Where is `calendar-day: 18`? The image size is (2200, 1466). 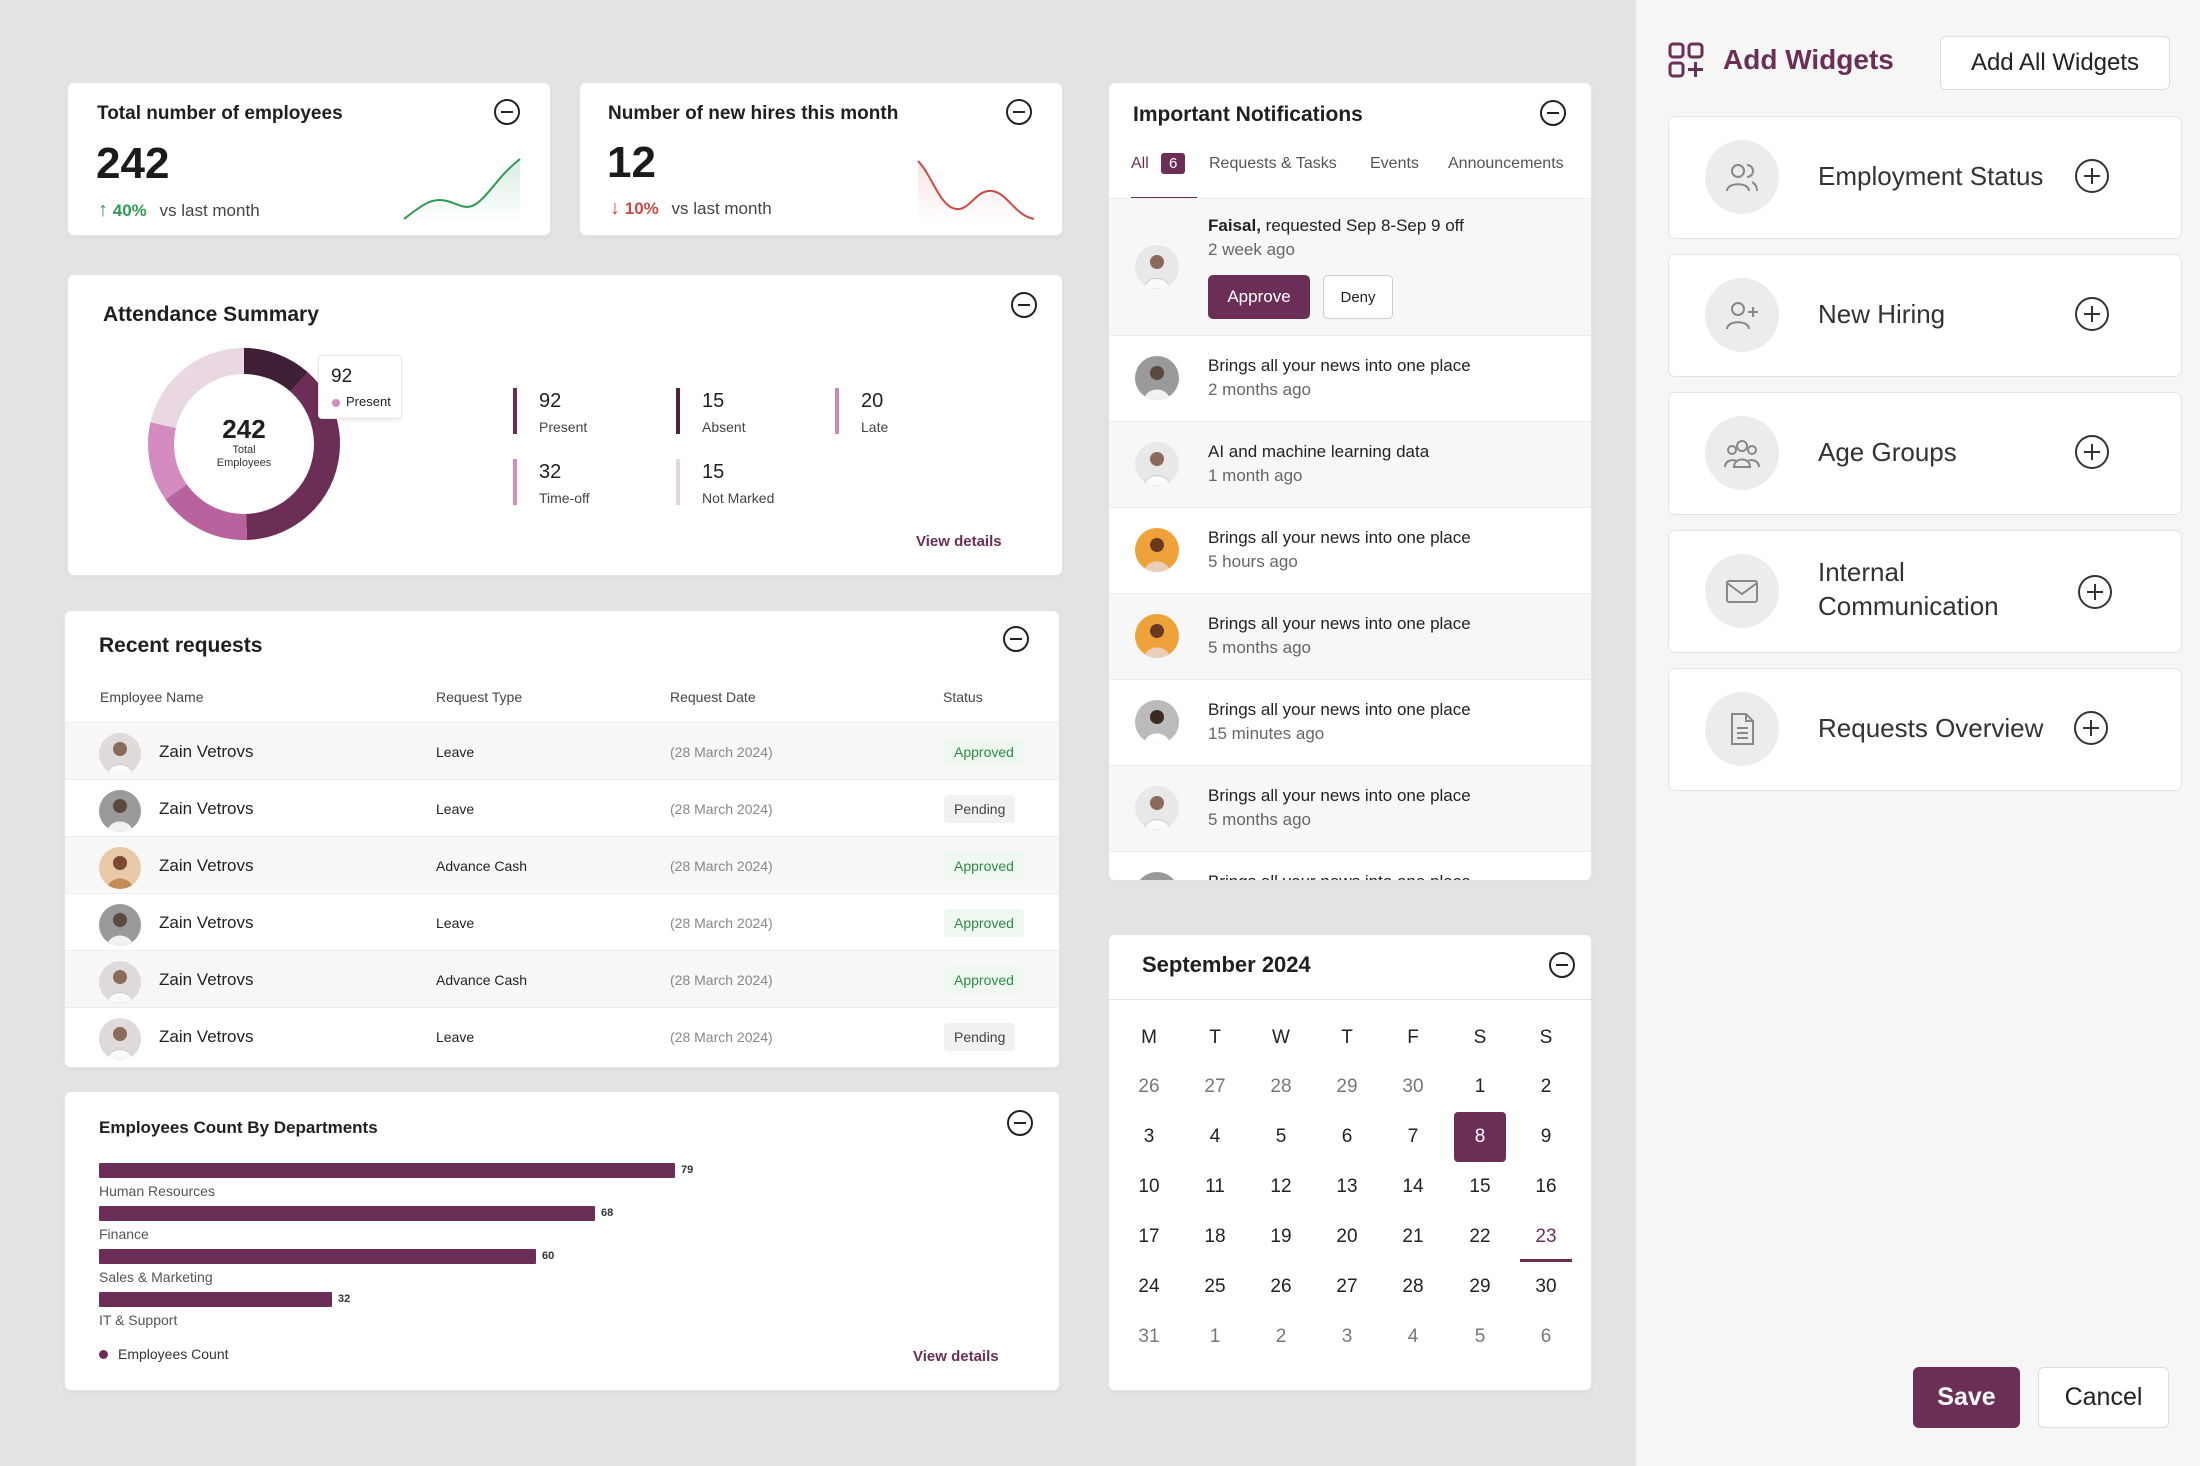
calendar-day: 18 is located at coordinates (1215, 1236).